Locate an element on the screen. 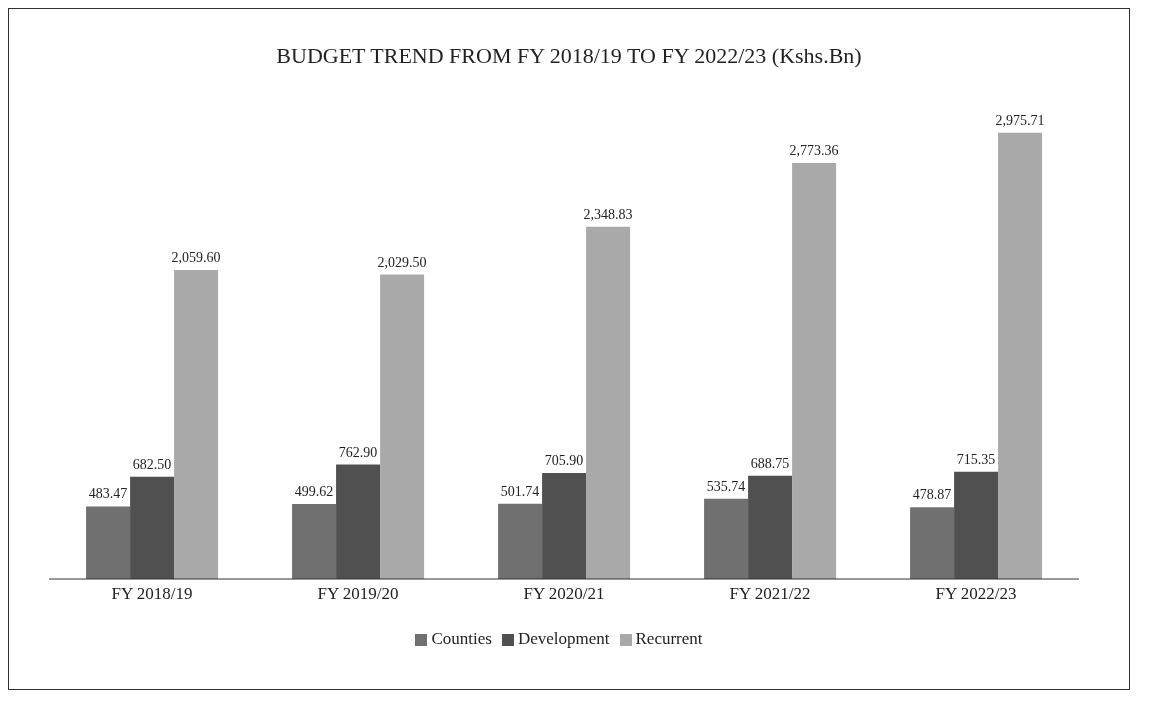  data-label: 2,029.50 is located at coordinates (402, 262).